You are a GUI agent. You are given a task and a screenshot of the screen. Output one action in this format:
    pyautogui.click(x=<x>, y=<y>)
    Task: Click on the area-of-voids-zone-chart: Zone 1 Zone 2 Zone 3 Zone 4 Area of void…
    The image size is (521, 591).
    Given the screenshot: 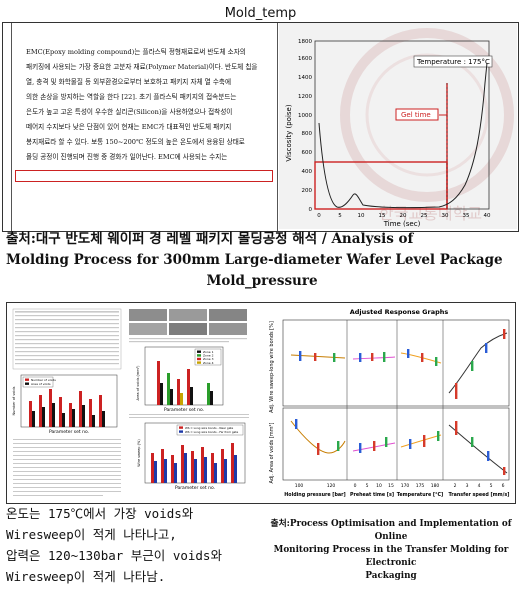 What is the action you would take?
    pyautogui.click(x=180, y=379)
    